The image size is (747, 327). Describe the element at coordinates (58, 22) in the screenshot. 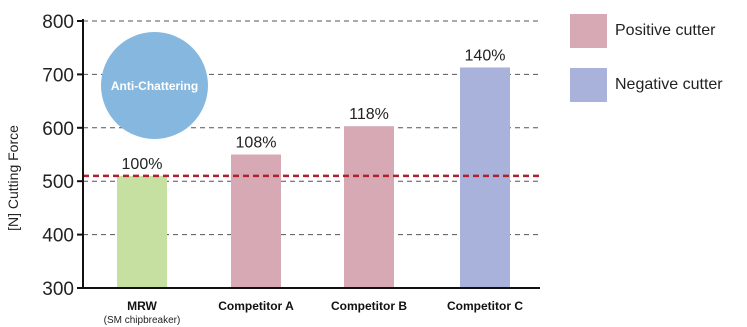

I see `y-tick-label-800: 800` at that location.